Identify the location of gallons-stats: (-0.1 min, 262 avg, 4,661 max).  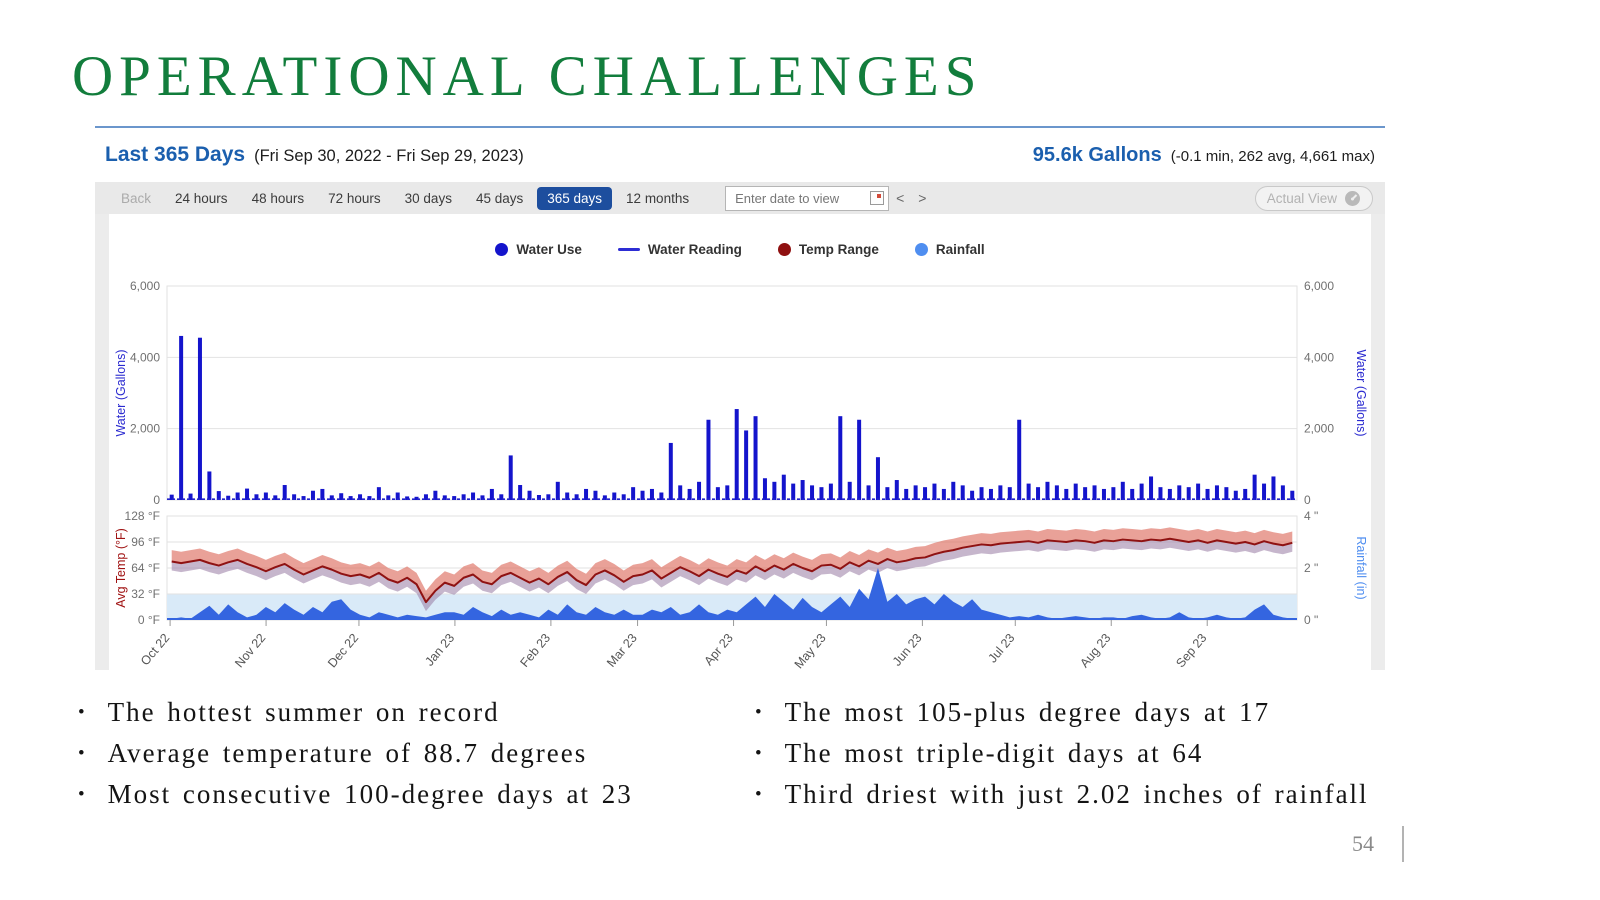
(1272, 156).